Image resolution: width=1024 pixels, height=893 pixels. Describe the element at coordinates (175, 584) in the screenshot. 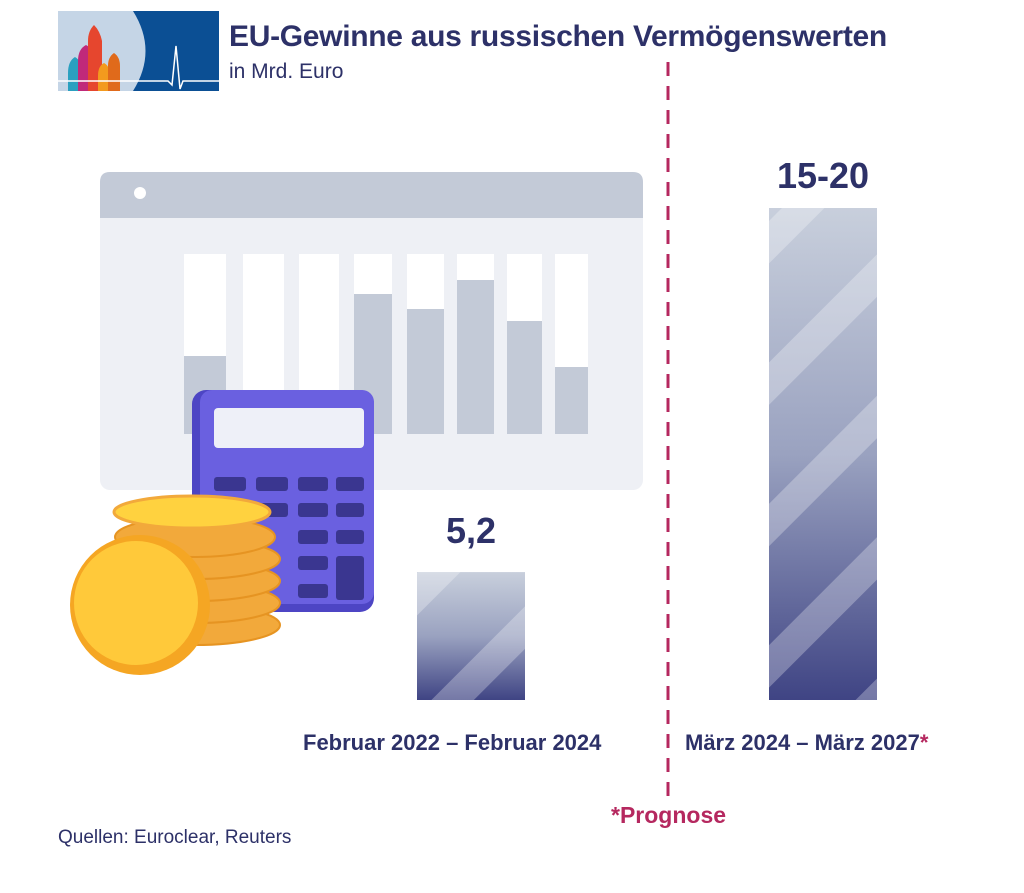

I see `coins-illustration` at that location.